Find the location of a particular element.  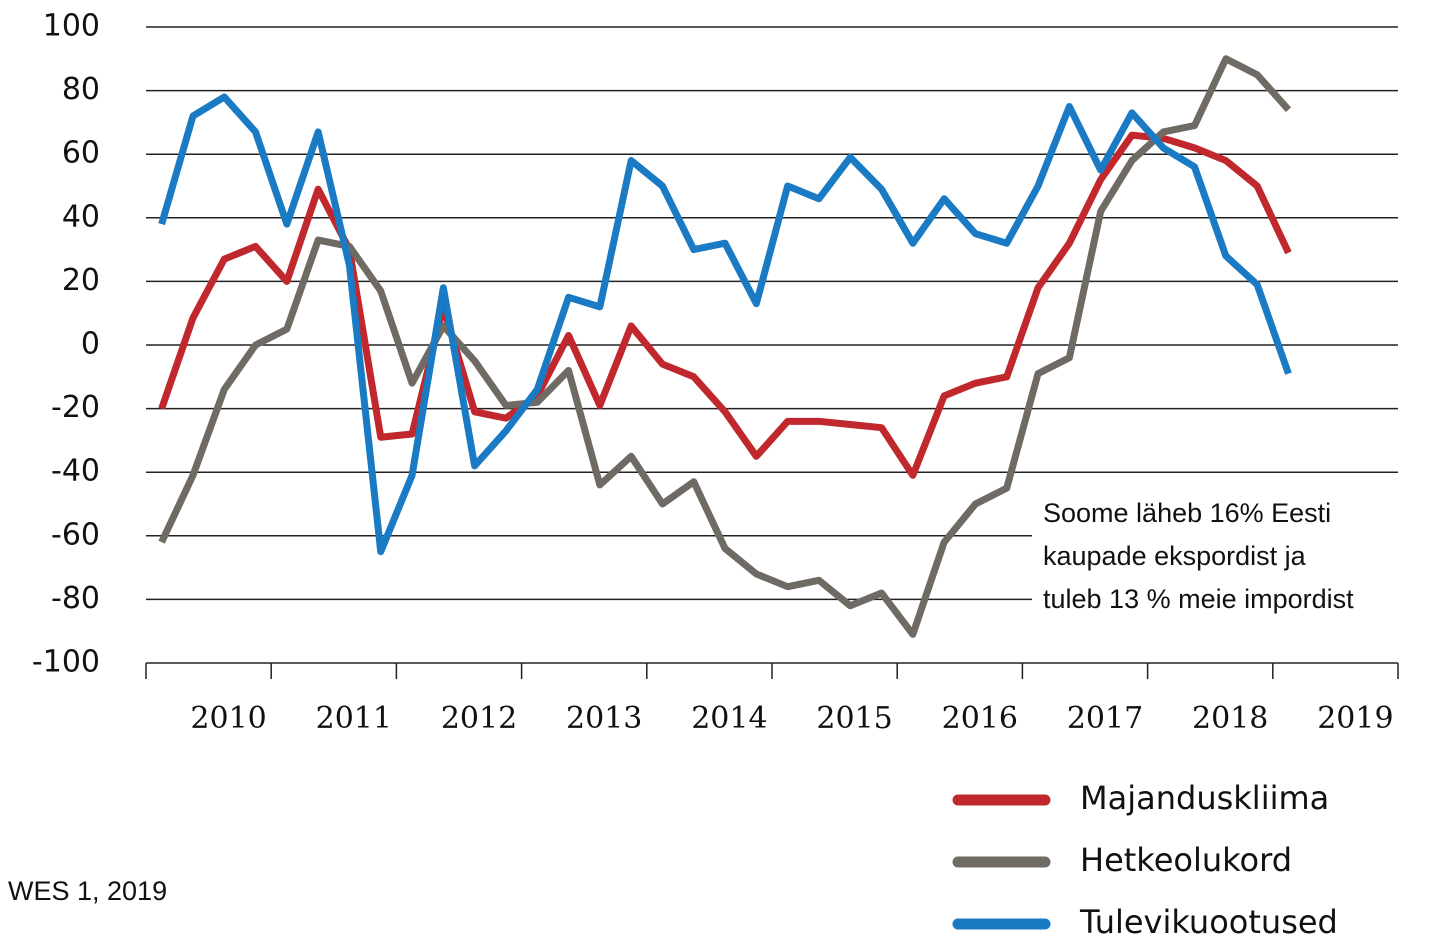

annotation-bg is located at coordinates (1239, 558).